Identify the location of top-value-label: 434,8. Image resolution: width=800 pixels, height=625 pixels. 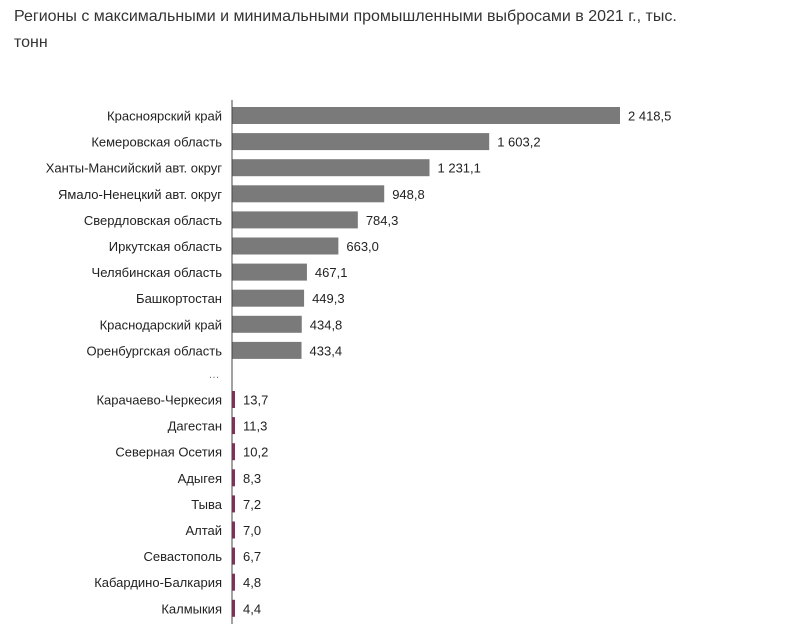
(326, 324).